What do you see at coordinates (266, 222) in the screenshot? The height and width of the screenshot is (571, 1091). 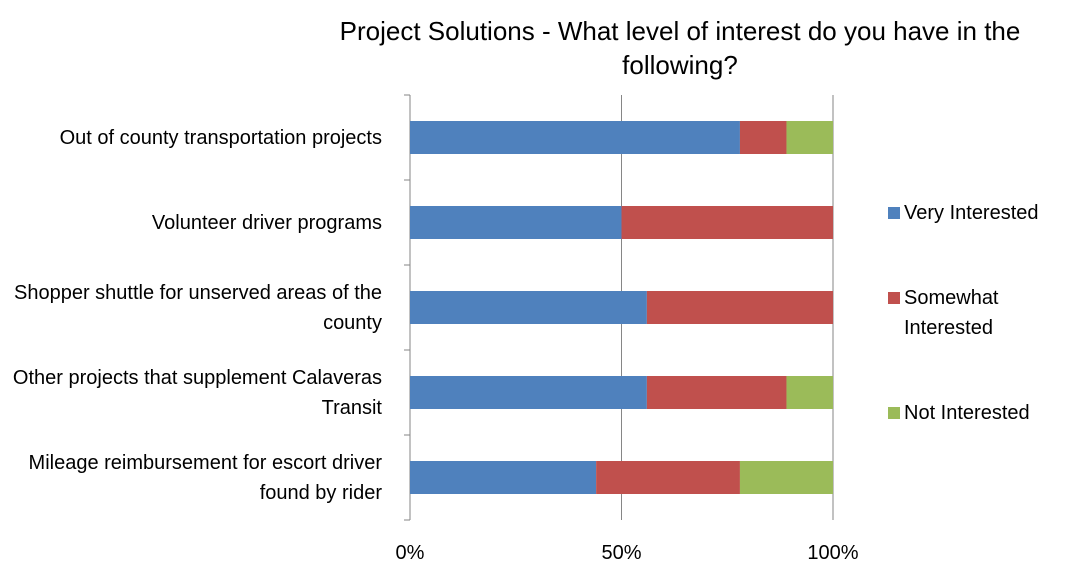 I see `y-tick-label: Volunteer driver programs` at bounding box center [266, 222].